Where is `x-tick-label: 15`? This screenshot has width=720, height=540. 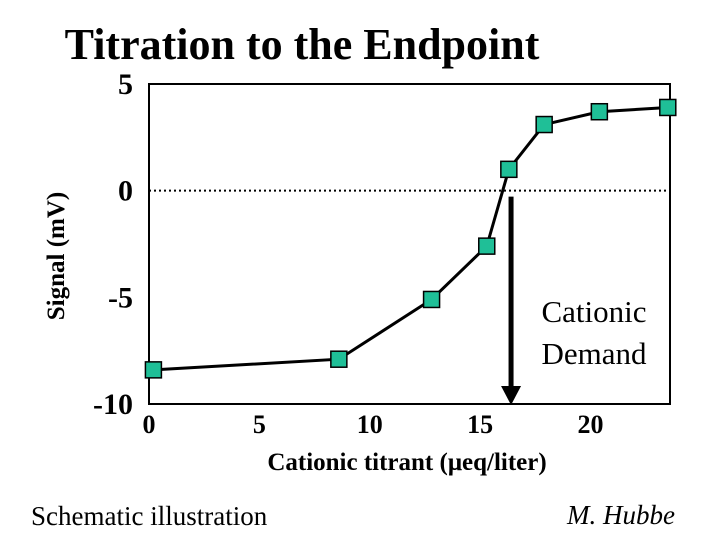
x-tick-label: 15 is located at coordinates (480, 424).